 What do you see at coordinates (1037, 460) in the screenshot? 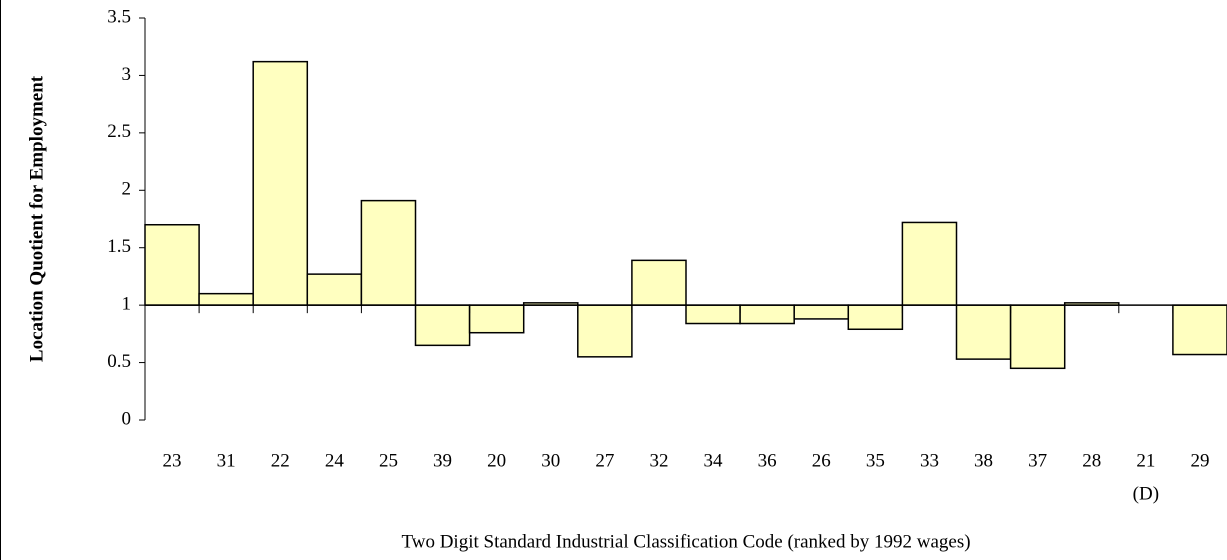
I see `x-tick-label: 37` at bounding box center [1037, 460].